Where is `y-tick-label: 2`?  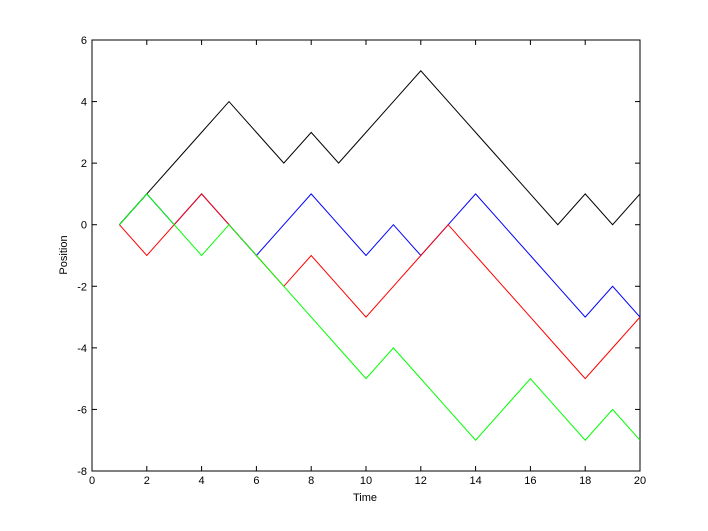
y-tick-label: 2 is located at coordinates (84, 164).